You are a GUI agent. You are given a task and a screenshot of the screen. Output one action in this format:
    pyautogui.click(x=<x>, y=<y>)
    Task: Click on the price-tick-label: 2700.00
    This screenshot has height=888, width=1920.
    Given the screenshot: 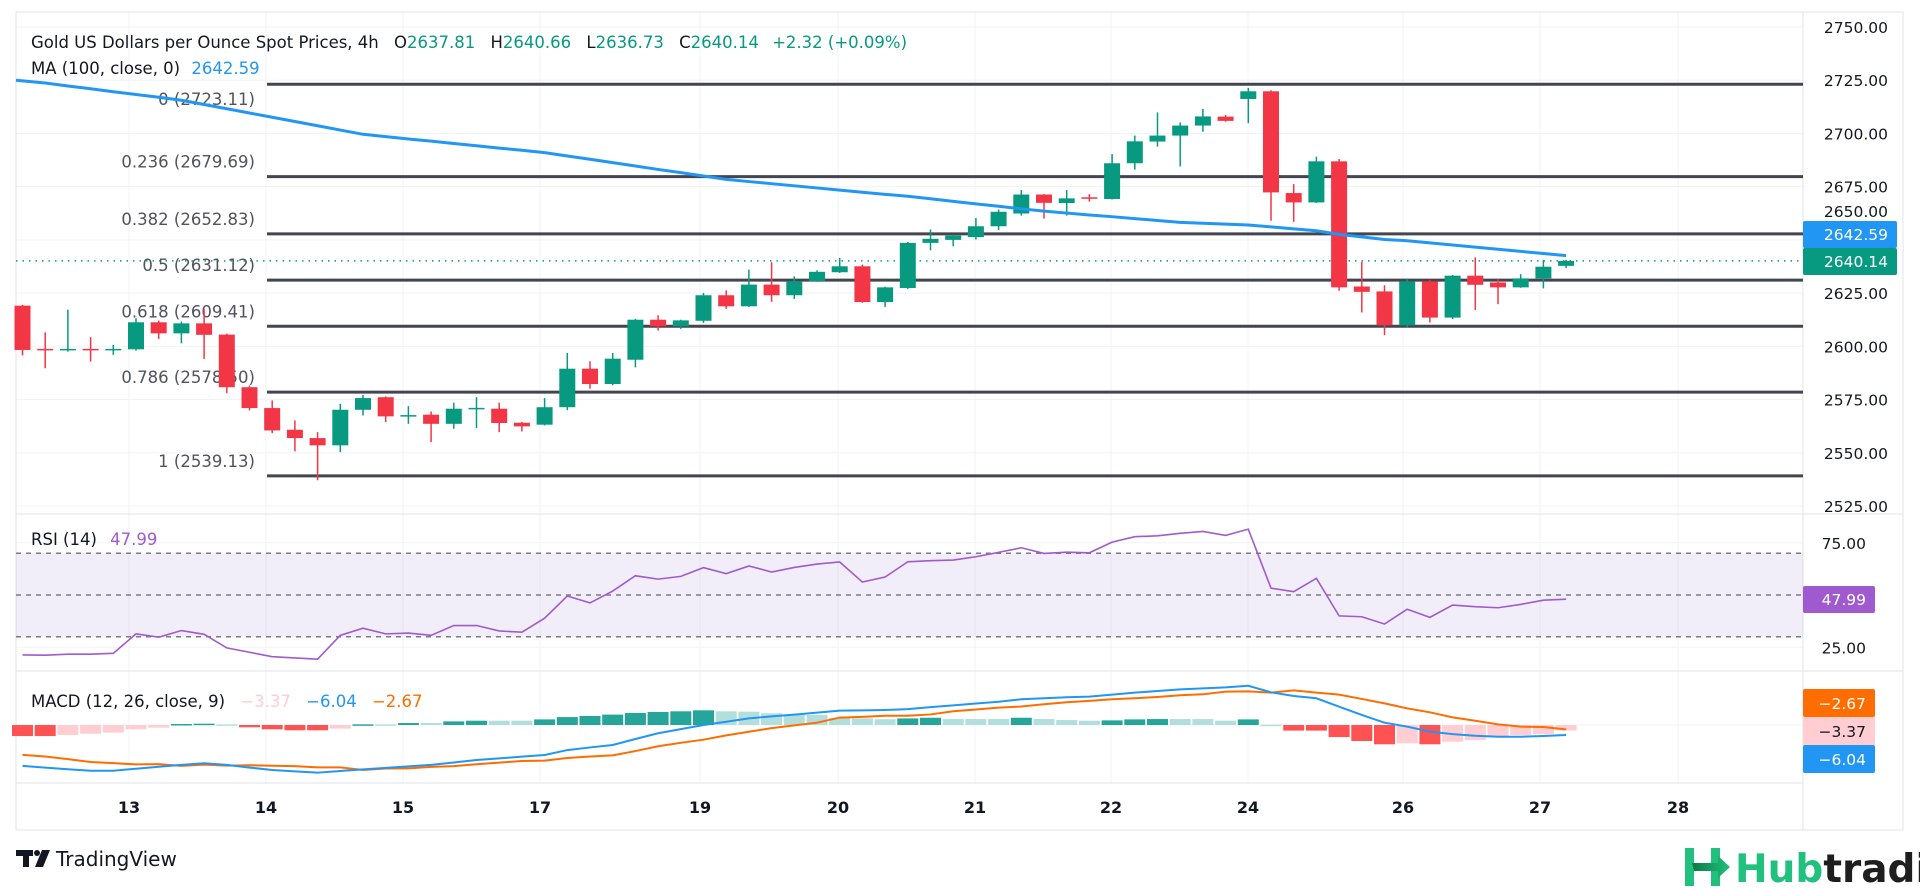 What is the action you would take?
    pyautogui.click(x=1856, y=134)
    